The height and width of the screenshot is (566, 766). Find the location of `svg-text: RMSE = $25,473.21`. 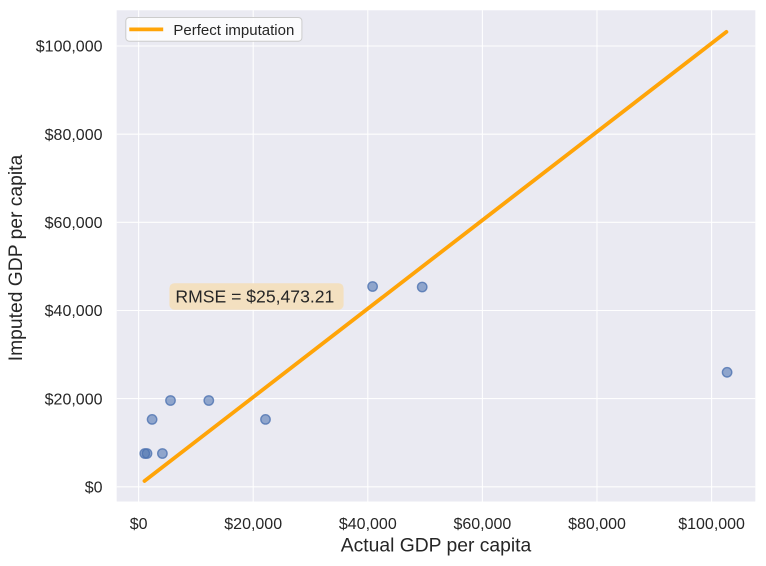

svg-text: RMSE = $25,473.21 is located at coordinates (254, 297).